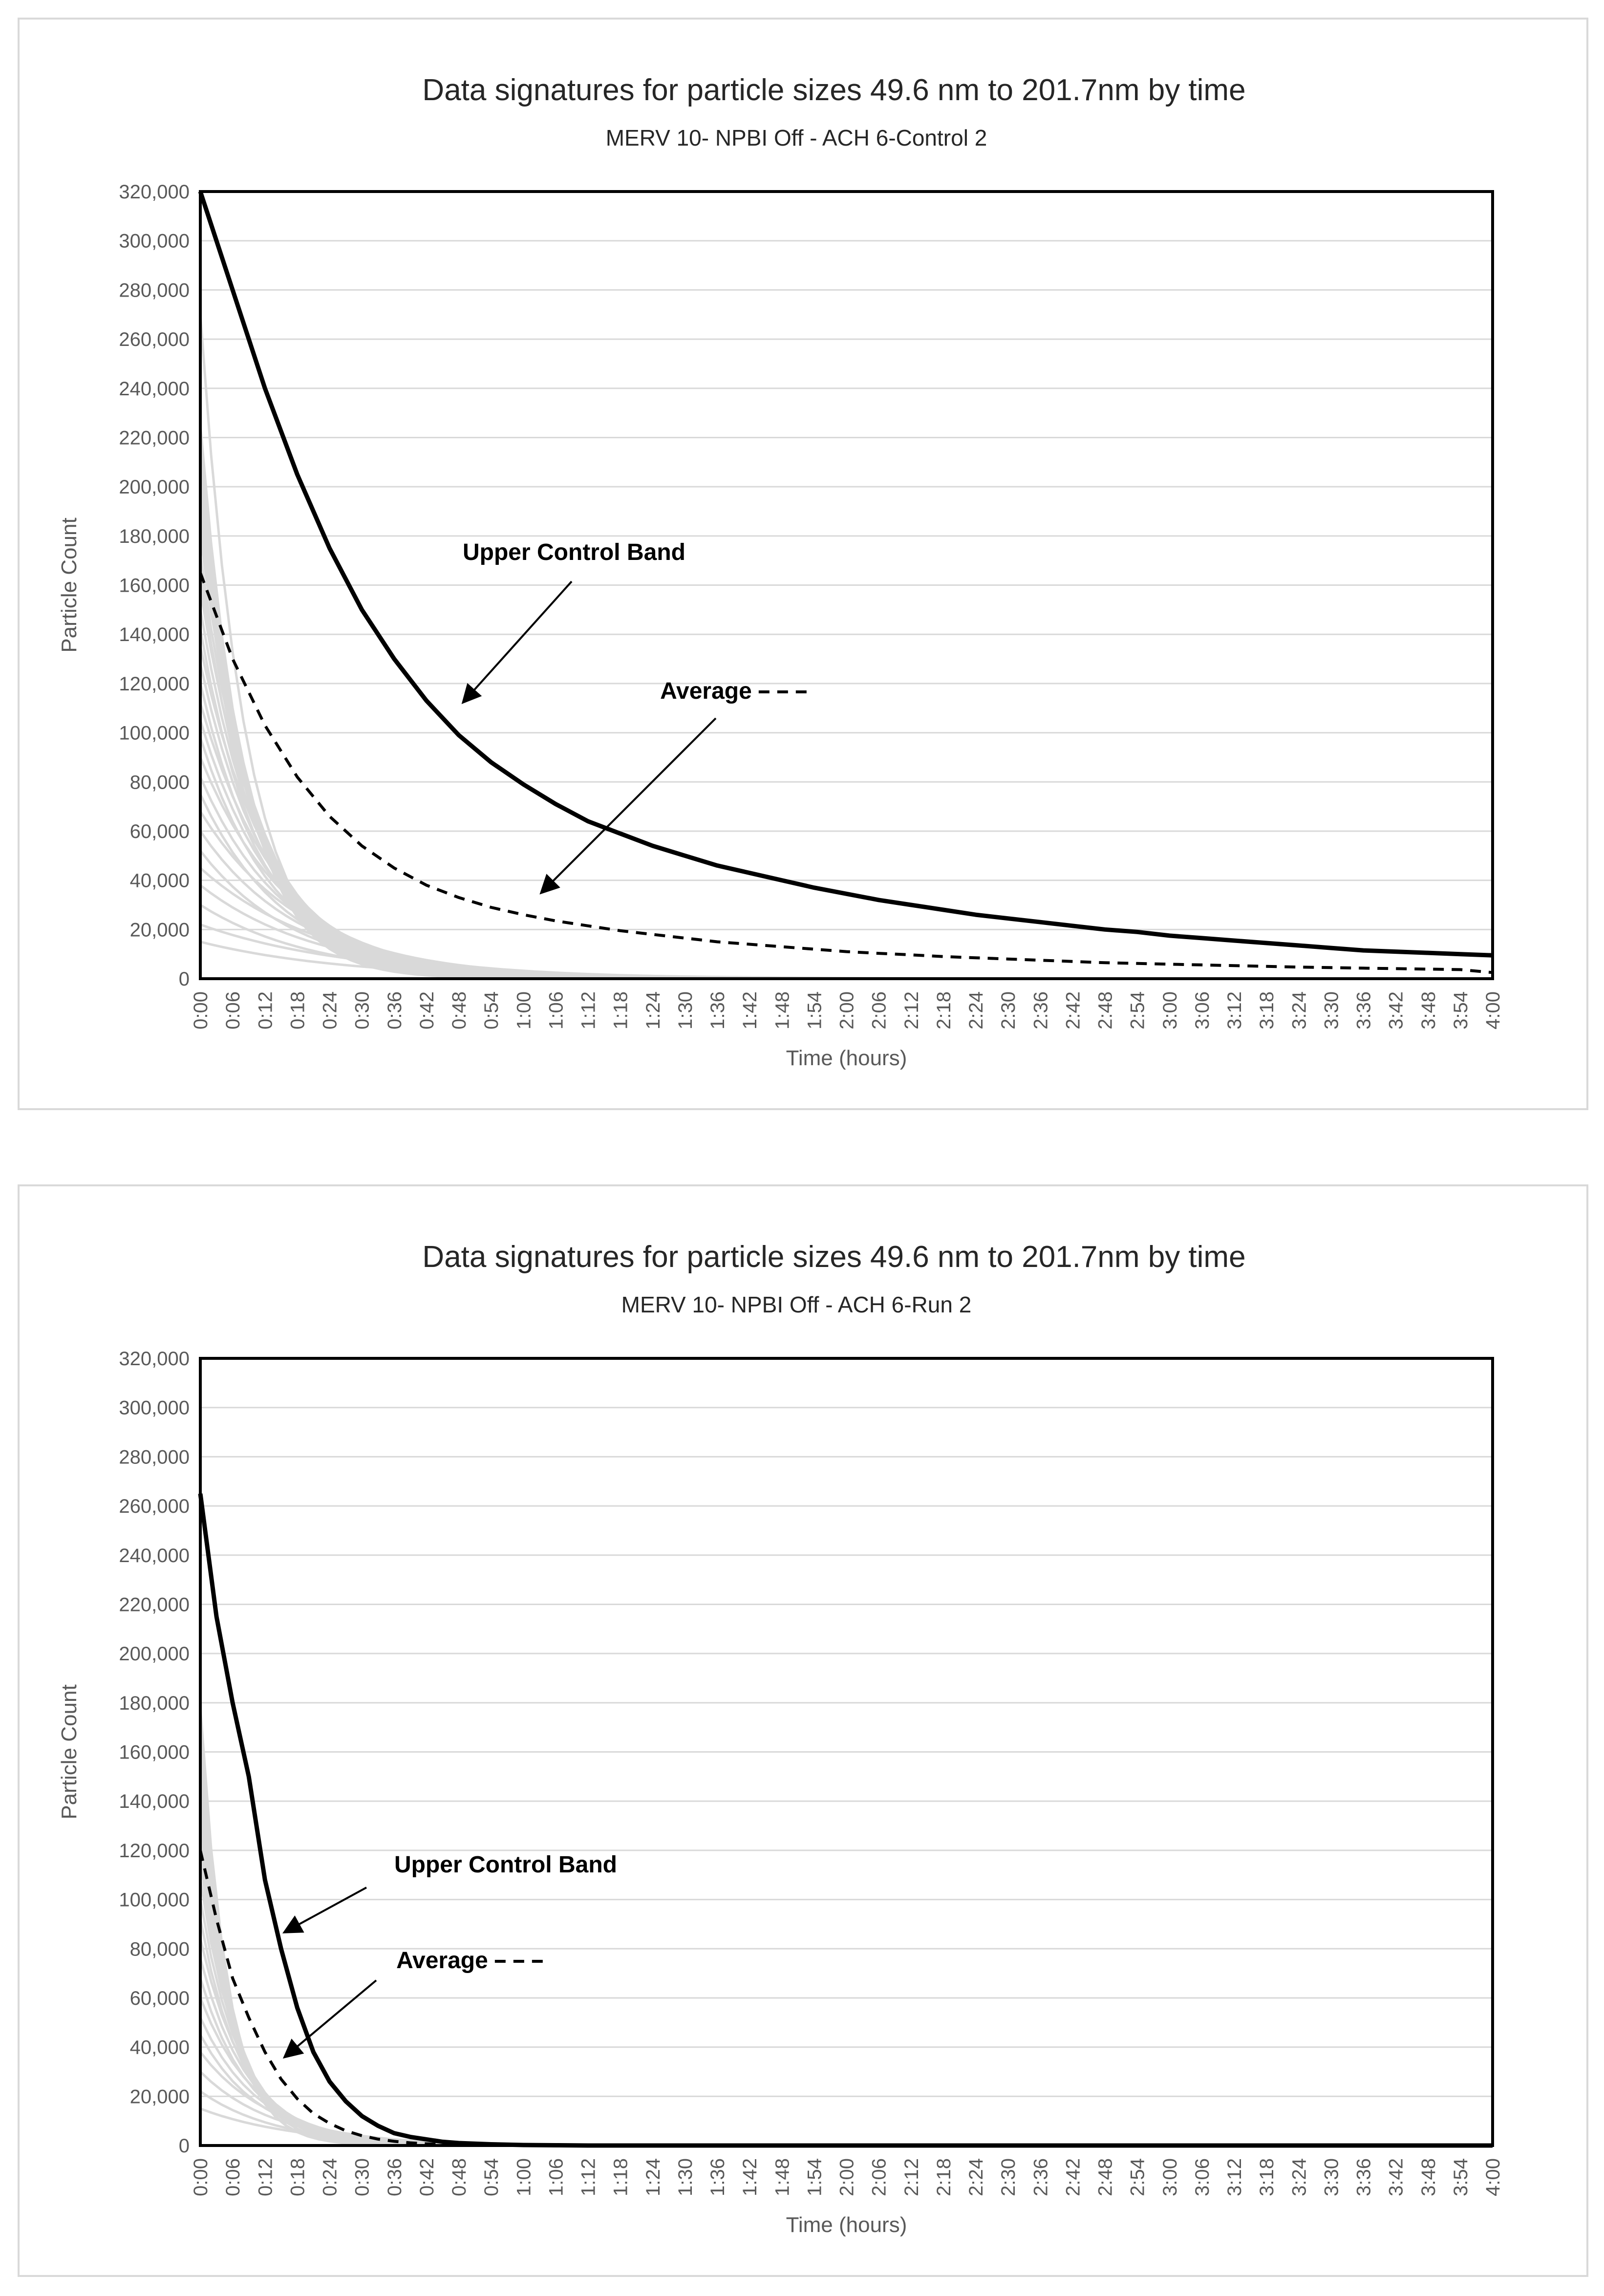 The height and width of the screenshot is (2296, 1604). I want to click on annotation-average: Average, so click(442, 1961).